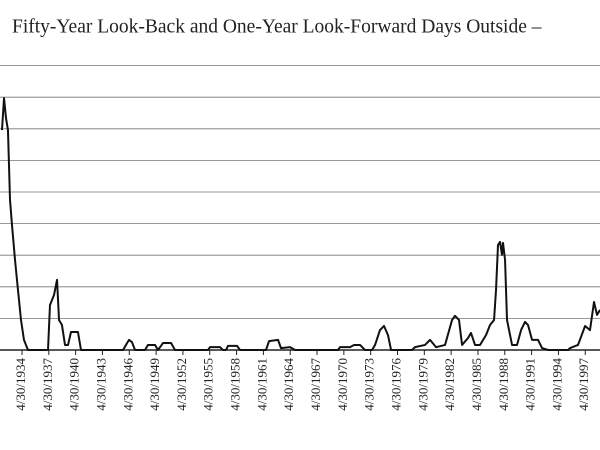  What do you see at coordinates (208, 384) in the screenshot?
I see `x-tick-label: 4/30/1955` at bounding box center [208, 384].